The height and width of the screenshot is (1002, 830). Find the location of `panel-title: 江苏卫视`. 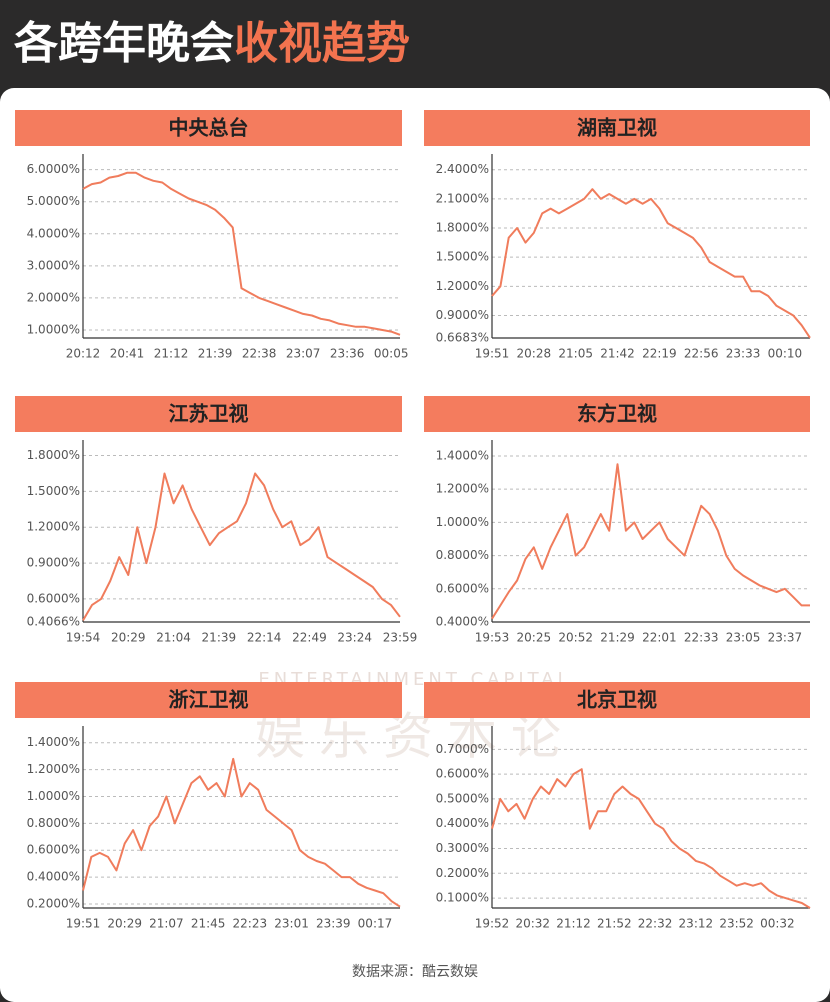

panel-title: 江苏卫视 is located at coordinates (209, 414).